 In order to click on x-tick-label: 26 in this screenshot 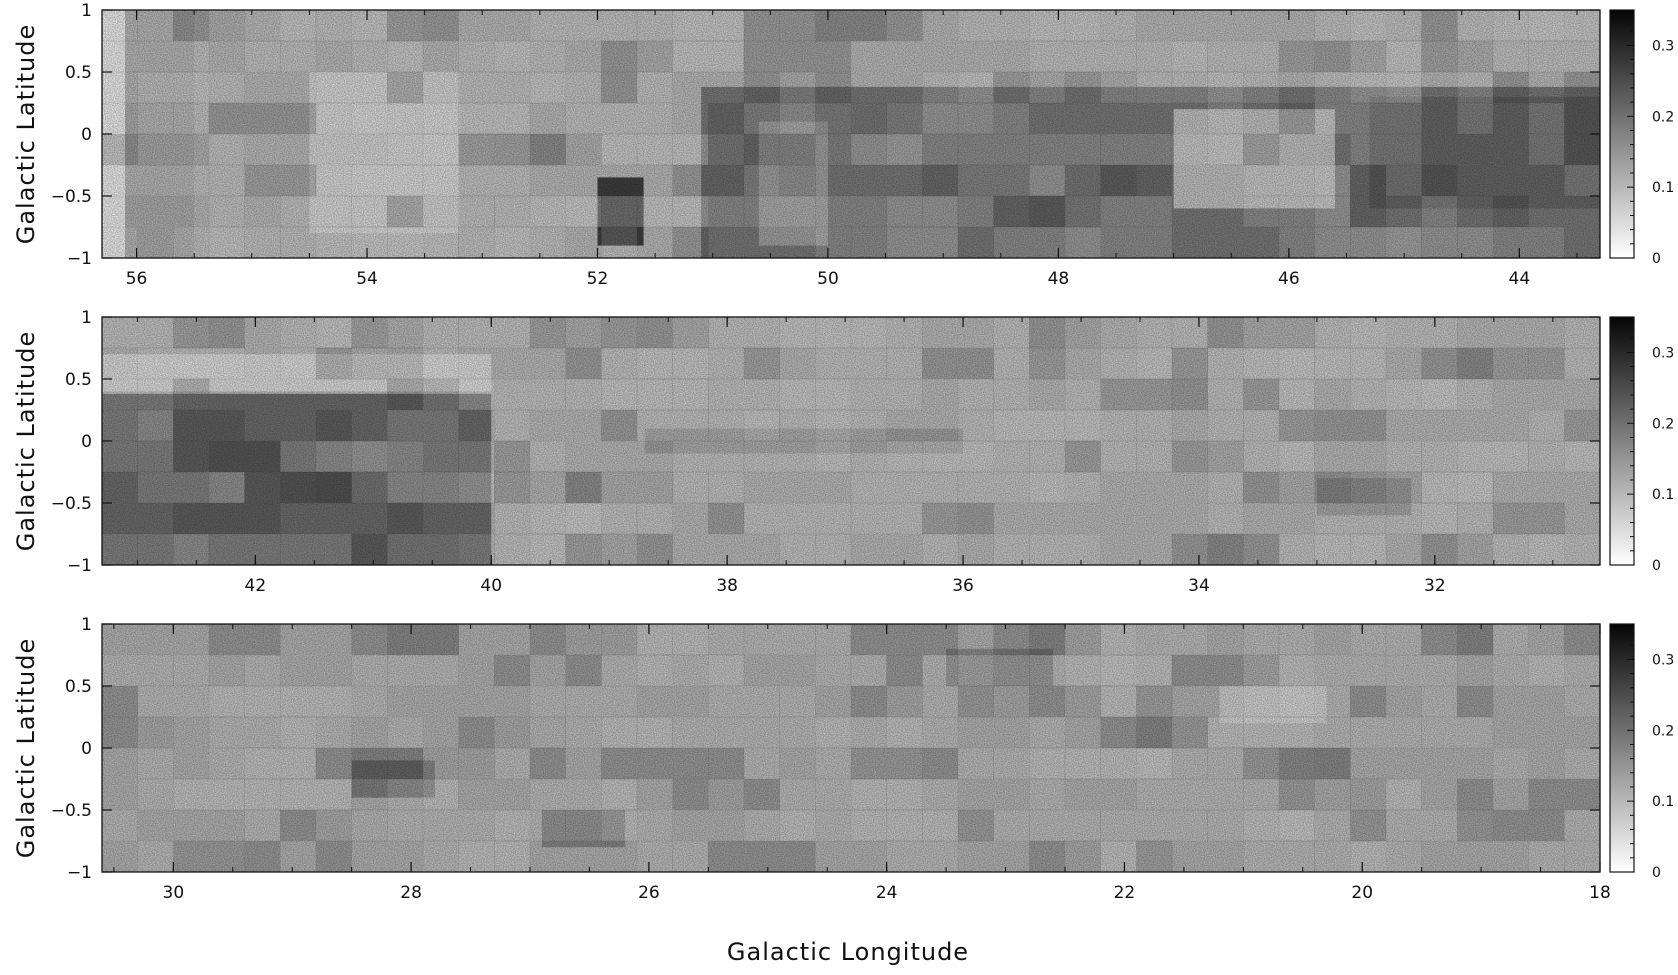, I will do `click(649, 893)`.